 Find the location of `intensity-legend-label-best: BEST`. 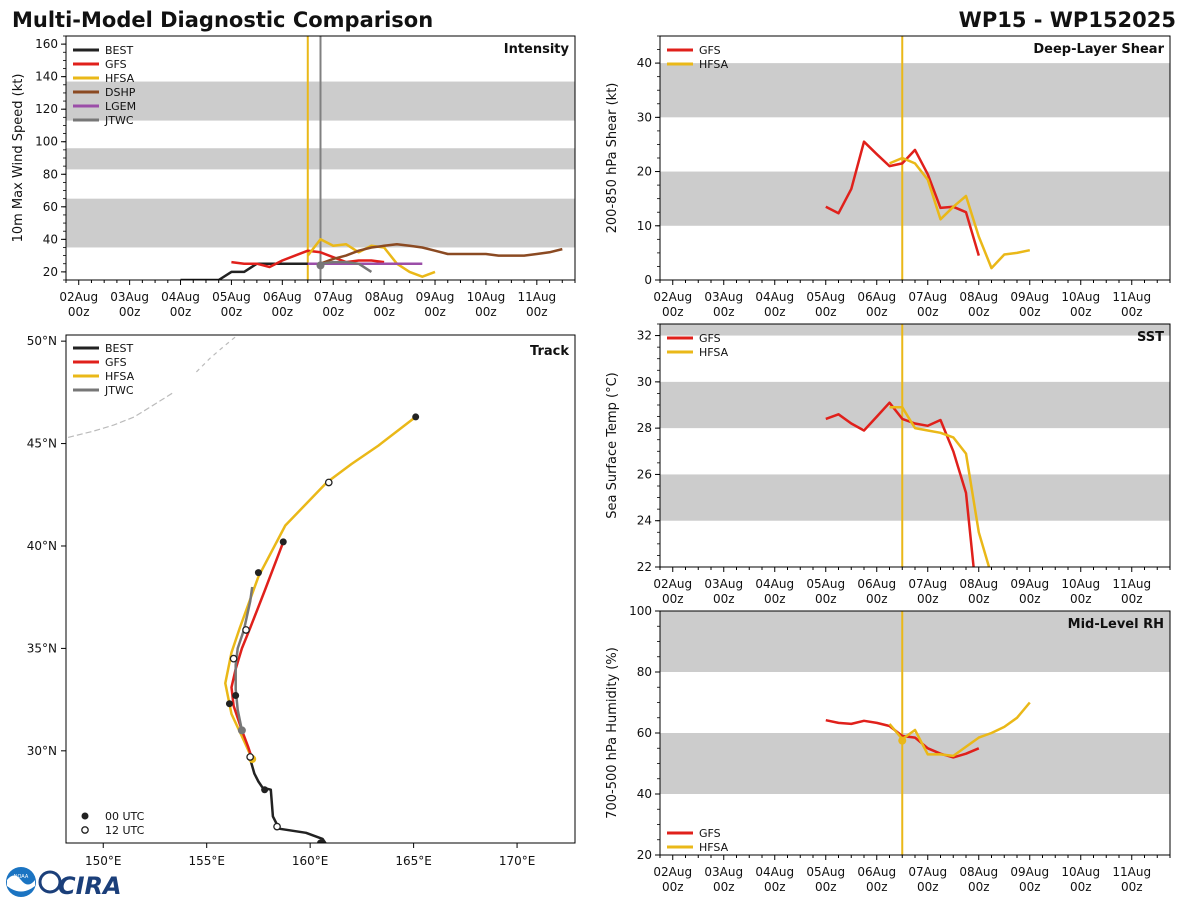

intensity-legend-label-best: BEST is located at coordinates (119, 50).